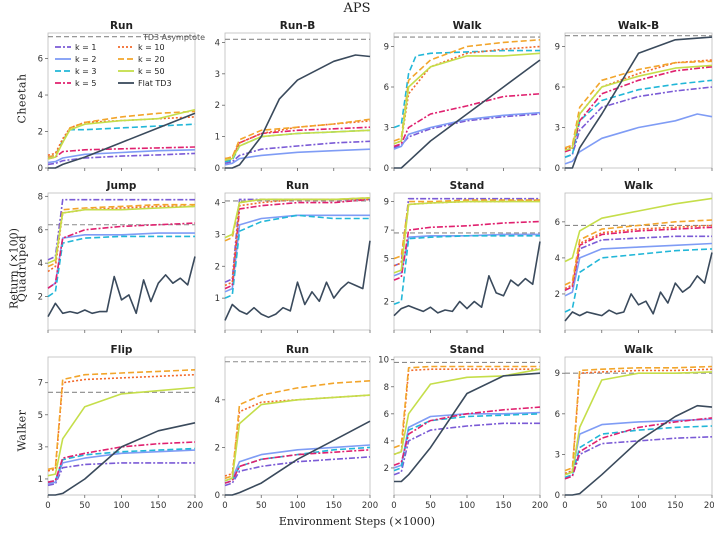 This screenshot has width=714, height=537. I want to click on legend-entry: k = 50, so click(151, 71).